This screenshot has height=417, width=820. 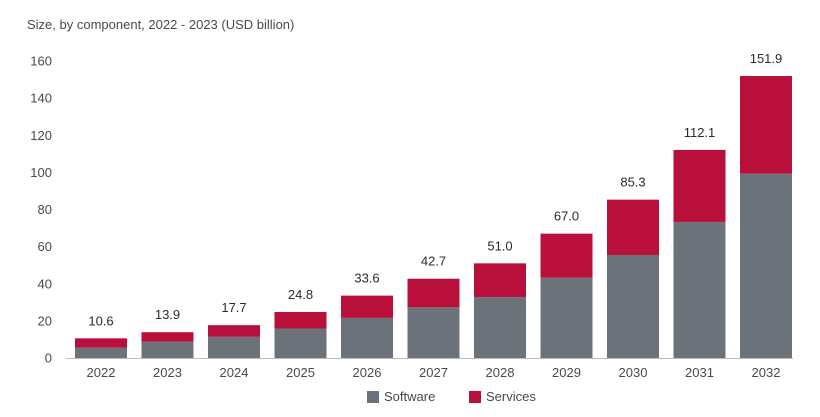 I want to click on bar-software-2030, so click(x=633, y=306).